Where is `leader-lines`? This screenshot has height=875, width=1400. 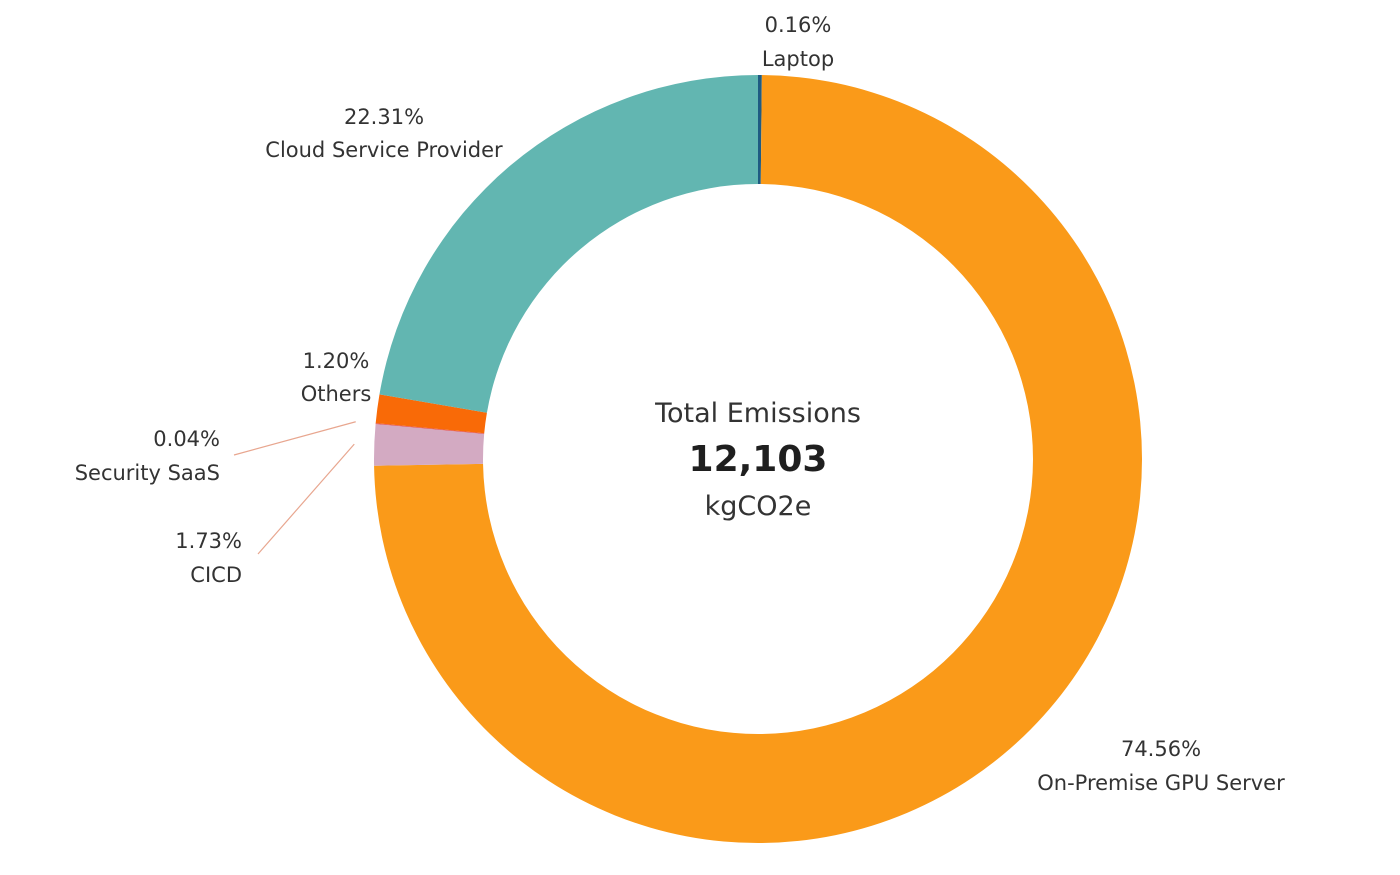
leader-lines is located at coordinates (294, 488).